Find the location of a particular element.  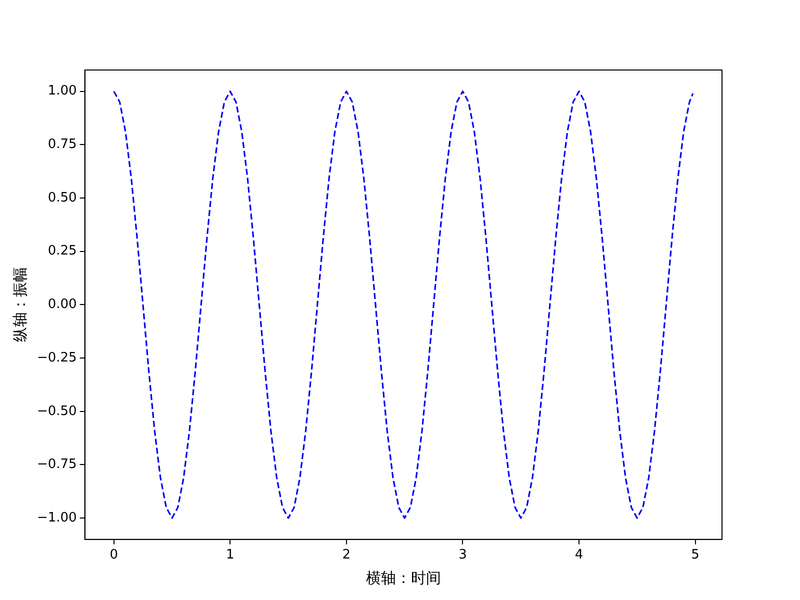

x-axis-title: 横轴：时间 is located at coordinates (403, 577).